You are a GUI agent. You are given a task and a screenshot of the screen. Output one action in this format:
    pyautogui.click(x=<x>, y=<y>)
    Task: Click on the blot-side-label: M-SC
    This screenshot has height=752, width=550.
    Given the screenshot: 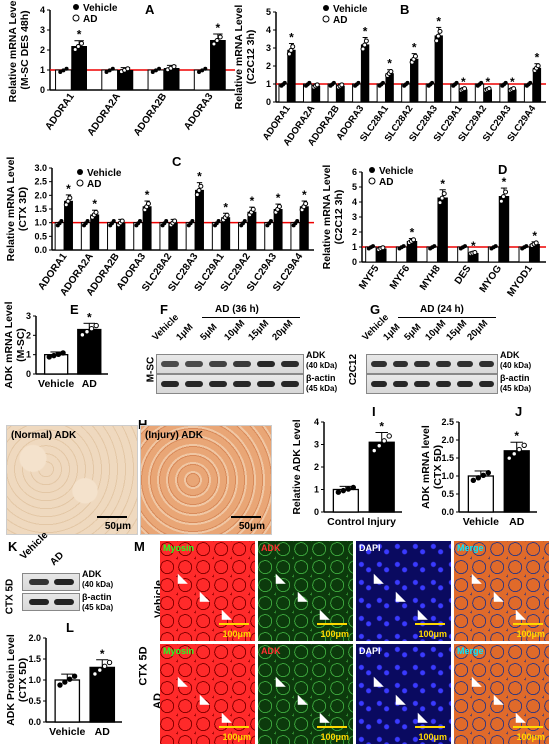 What is the action you would take?
    pyautogui.click(x=151, y=369)
    